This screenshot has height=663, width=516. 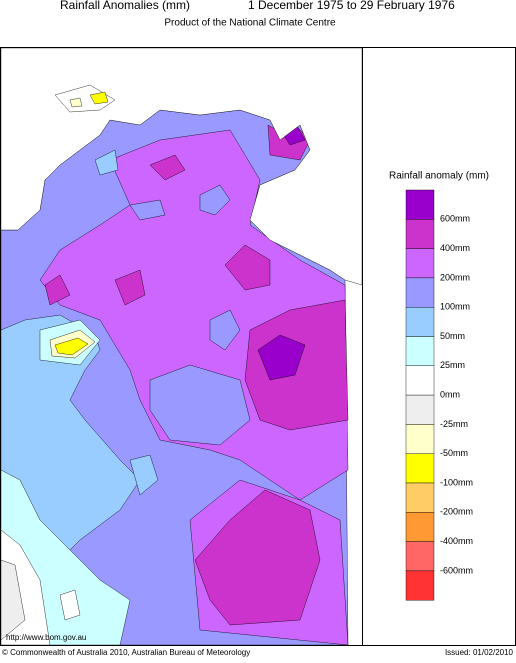 I want to click on subtitle: Product of the National Climate Centre, so click(x=250, y=23).